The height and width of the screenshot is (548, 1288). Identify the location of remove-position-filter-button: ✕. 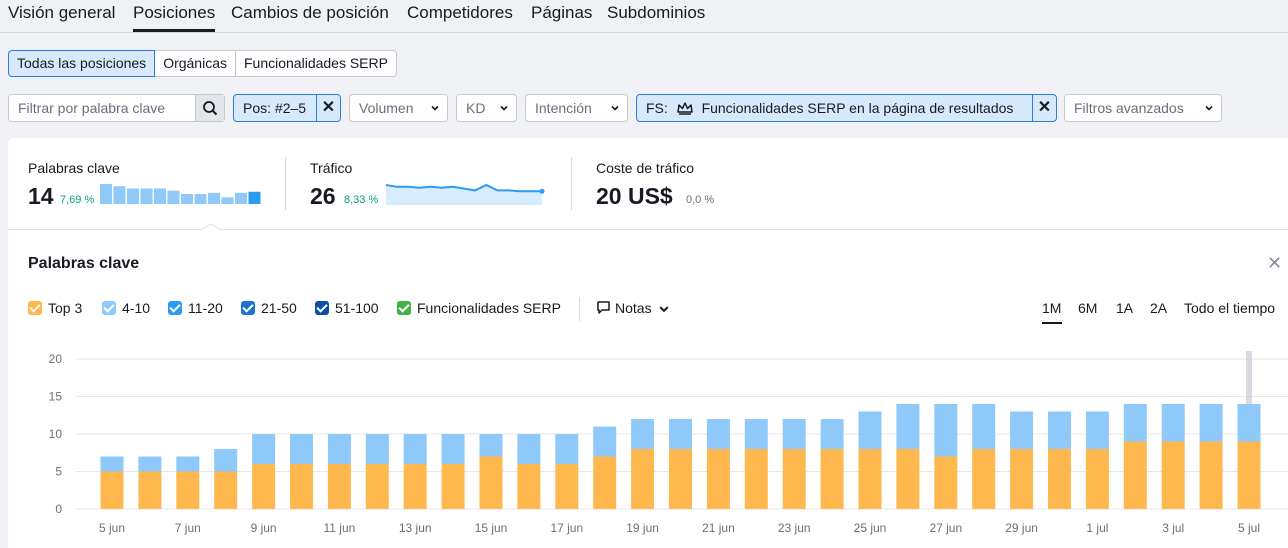
(328, 108).